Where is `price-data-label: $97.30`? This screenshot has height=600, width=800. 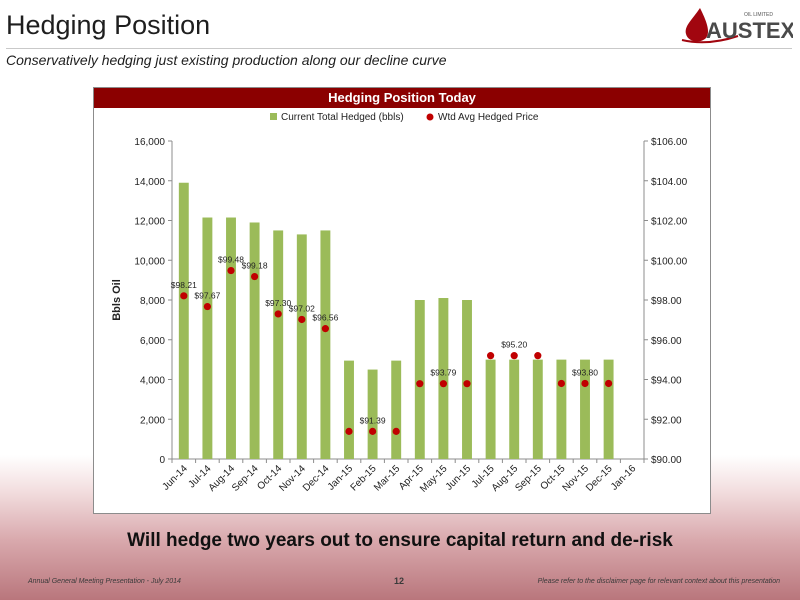 price-data-label: $97.30 is located at coordinates (278, 303).